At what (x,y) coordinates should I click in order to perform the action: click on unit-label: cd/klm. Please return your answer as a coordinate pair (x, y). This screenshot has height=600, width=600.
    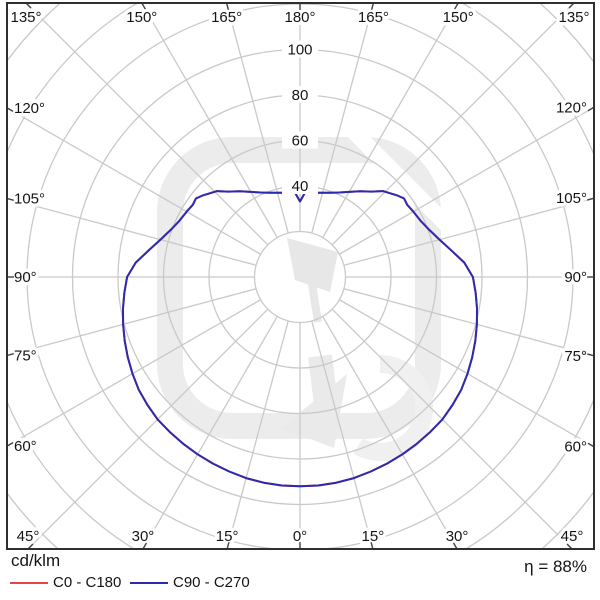
    Looking at the image, I should click on (36, 560).